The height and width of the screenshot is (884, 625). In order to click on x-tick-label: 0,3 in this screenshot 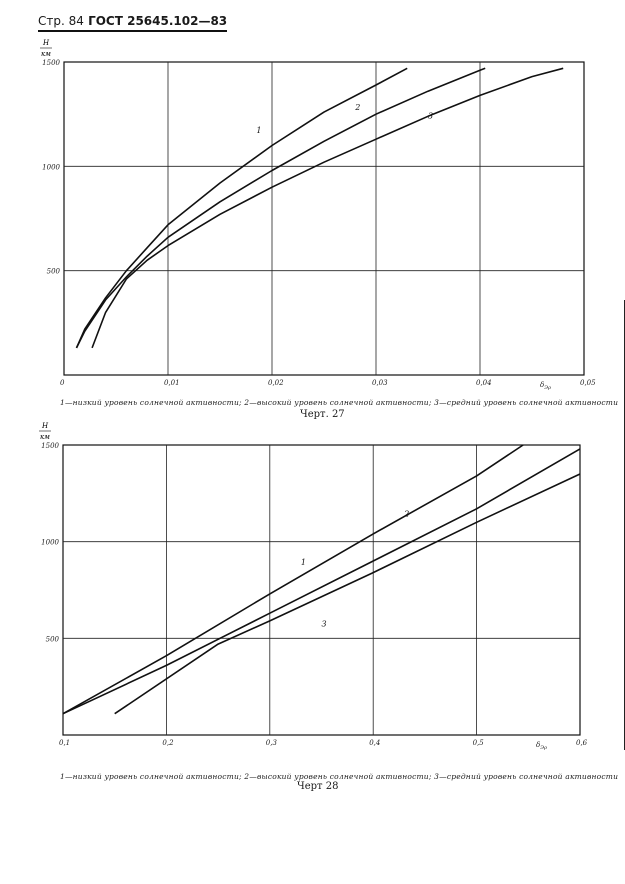, I will do `click(272, 743)`.